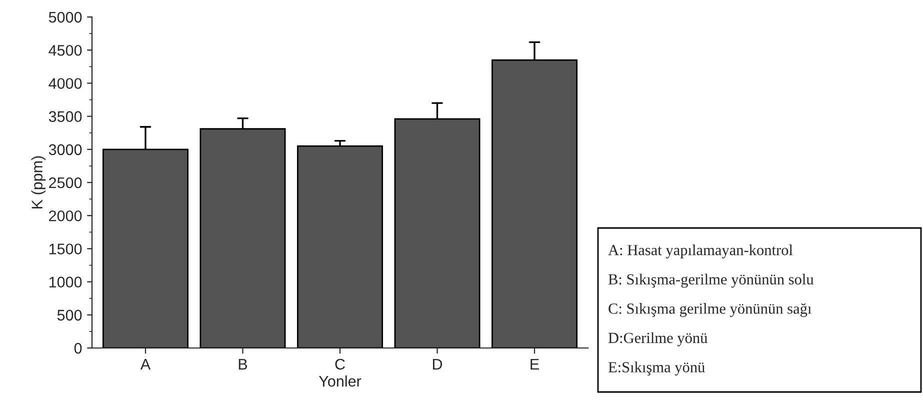 The height and width of the screenshot is (403, 923). Describe the element at coordinates (710, 310) in the screenshot. I see `text: C: Sıkışma gerilme yönünün sağı` at that location.